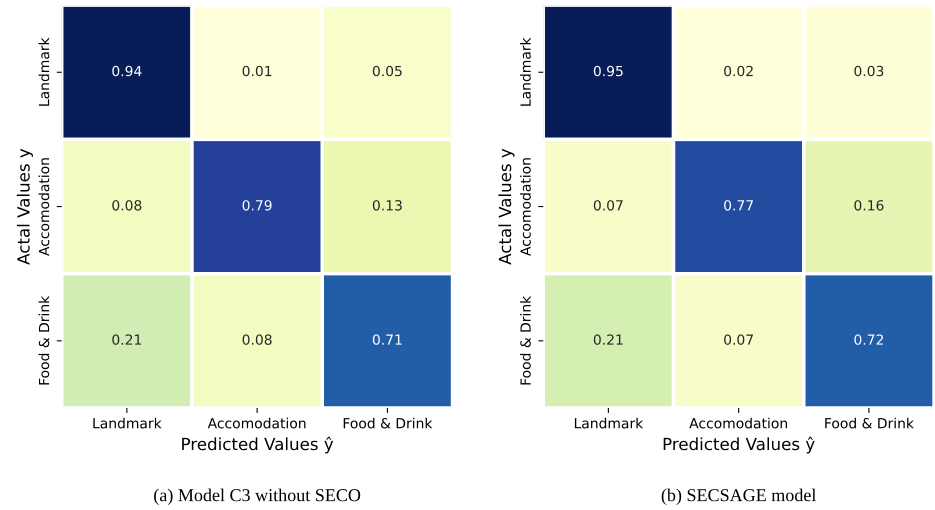 The height and width of the screenshot is (510, 935). Describe the element at coordinates (868, 339) in the screenshot. I see `data-label: 0.72` at that location.